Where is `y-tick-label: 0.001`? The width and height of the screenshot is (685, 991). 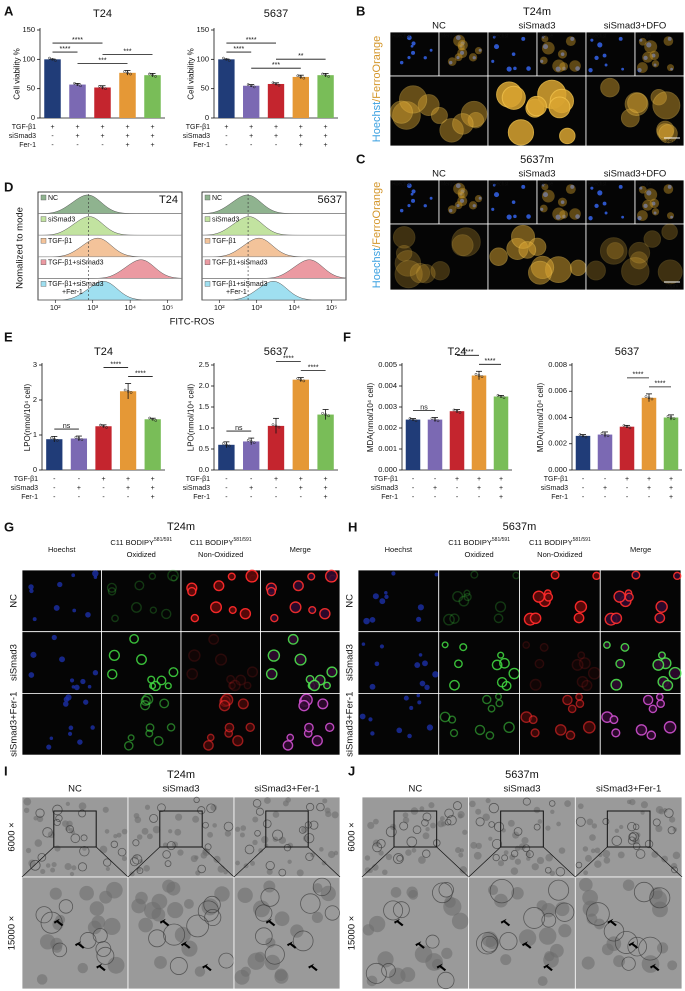
y-tick-label: 0.001 is located at coordinates (387, 448).